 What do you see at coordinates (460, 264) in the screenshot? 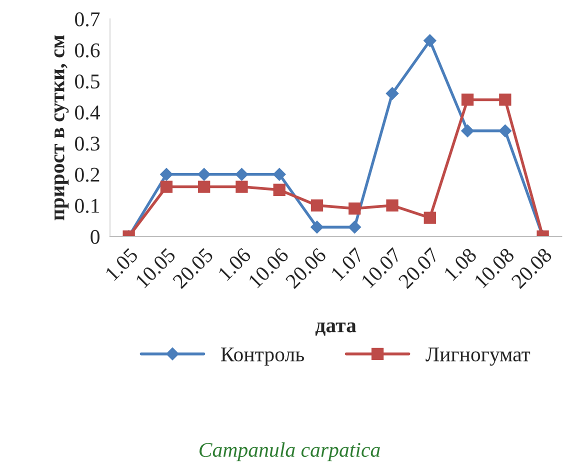
I see `x-tick-label: 1.08` at bounding box center [460, 264].